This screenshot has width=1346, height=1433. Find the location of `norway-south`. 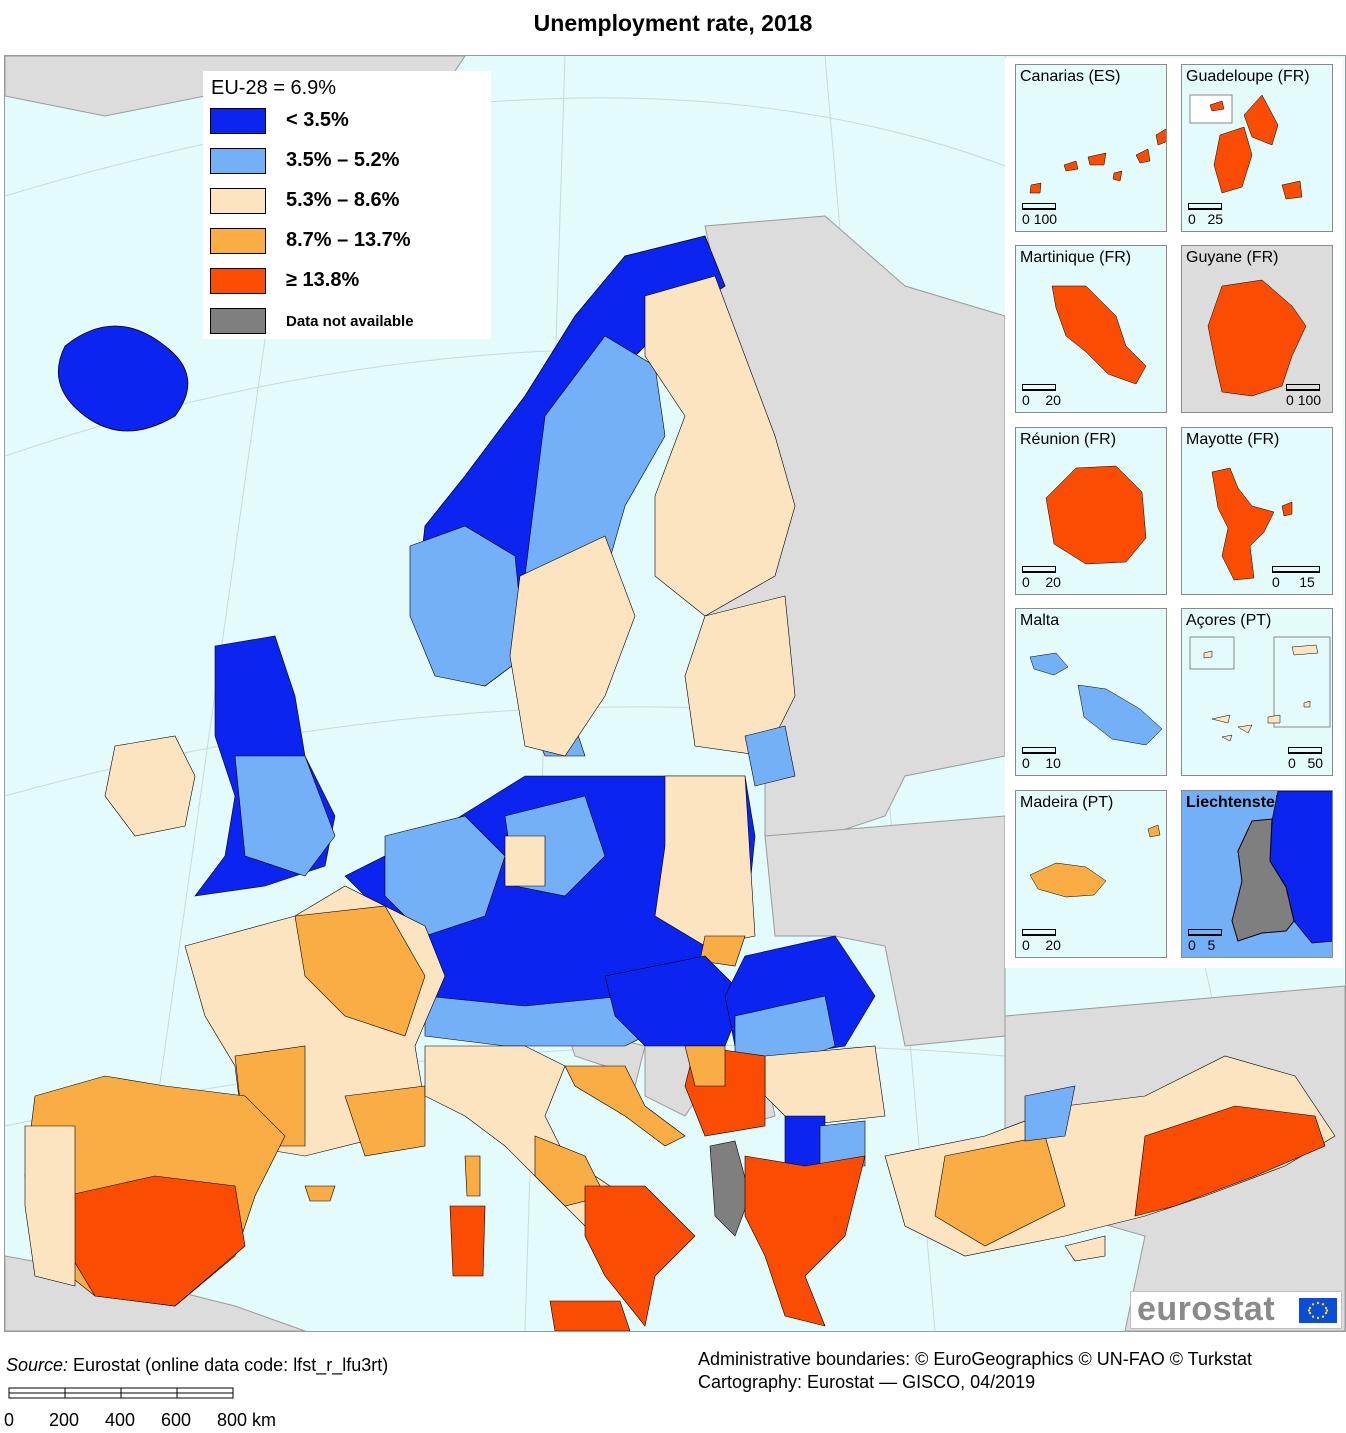

norway-south is located at coordinates (467, 606).